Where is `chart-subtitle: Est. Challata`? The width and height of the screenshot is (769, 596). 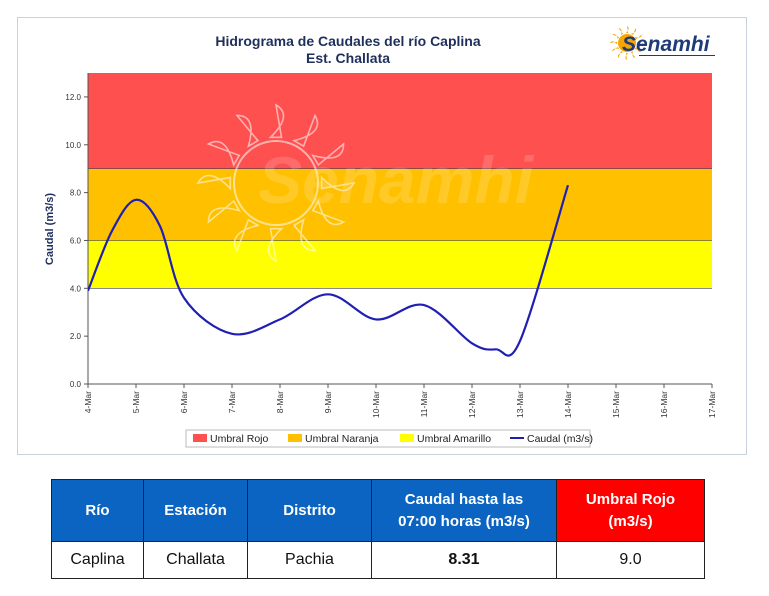
chart-subtitle: Est. Challata is located at coordinates (348, 58).